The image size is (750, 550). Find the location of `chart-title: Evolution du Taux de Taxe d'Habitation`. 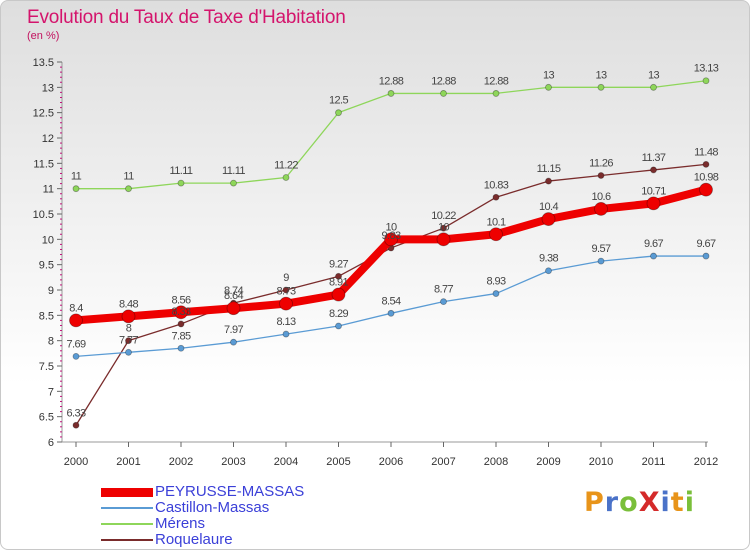

chart-title: Evolution du Taux de Taxe d'Habitation is located at coordinates (186, 17).